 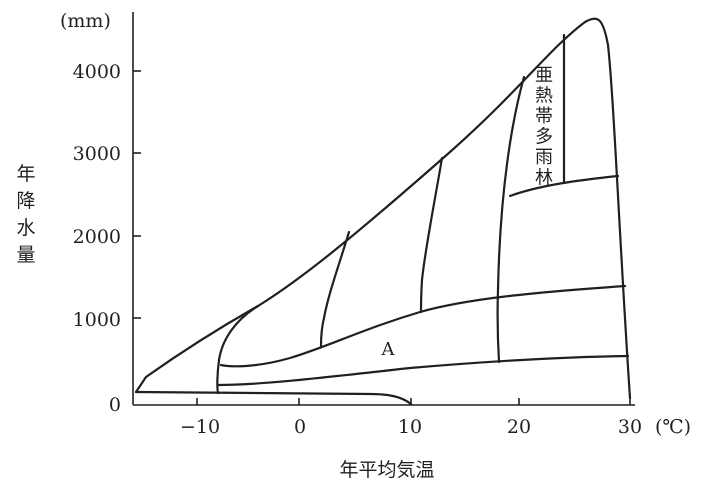 What do you see at coordinates (564, 186) in the screenshot?
I see `upper-horizontal-line` at bounding box center [564, 186].